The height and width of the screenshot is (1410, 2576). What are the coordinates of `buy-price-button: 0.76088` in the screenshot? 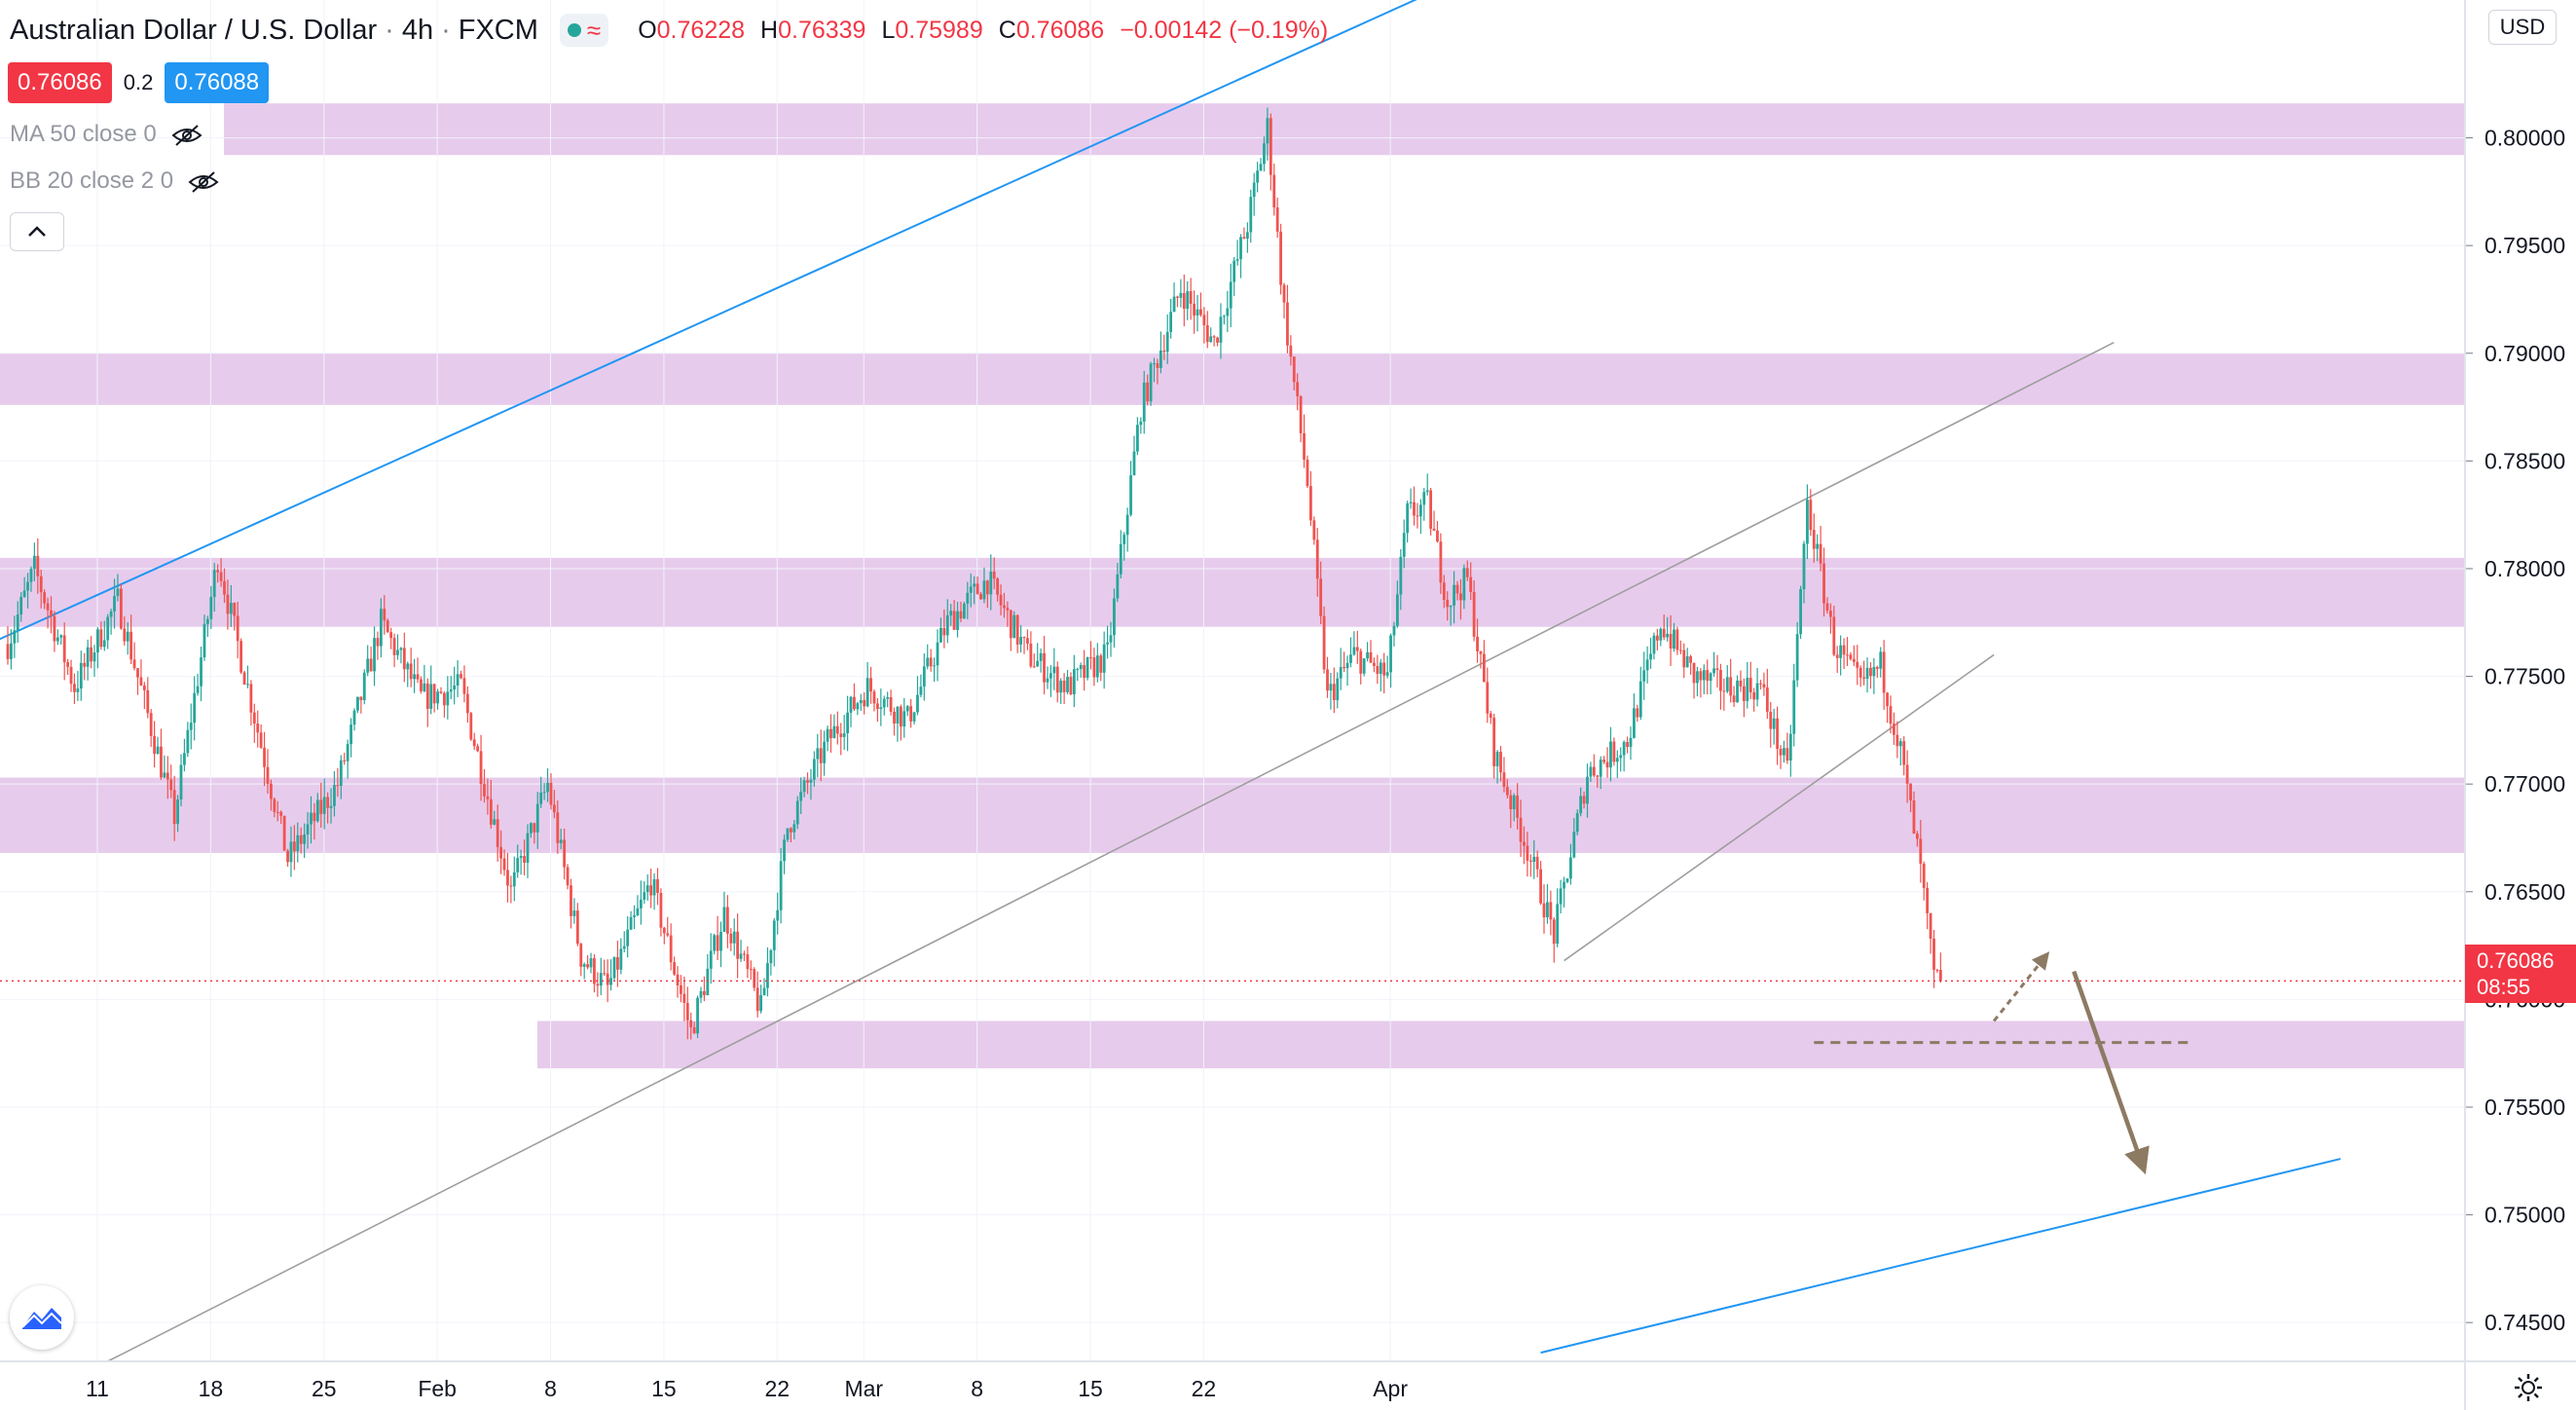 It's located at (217, 82).